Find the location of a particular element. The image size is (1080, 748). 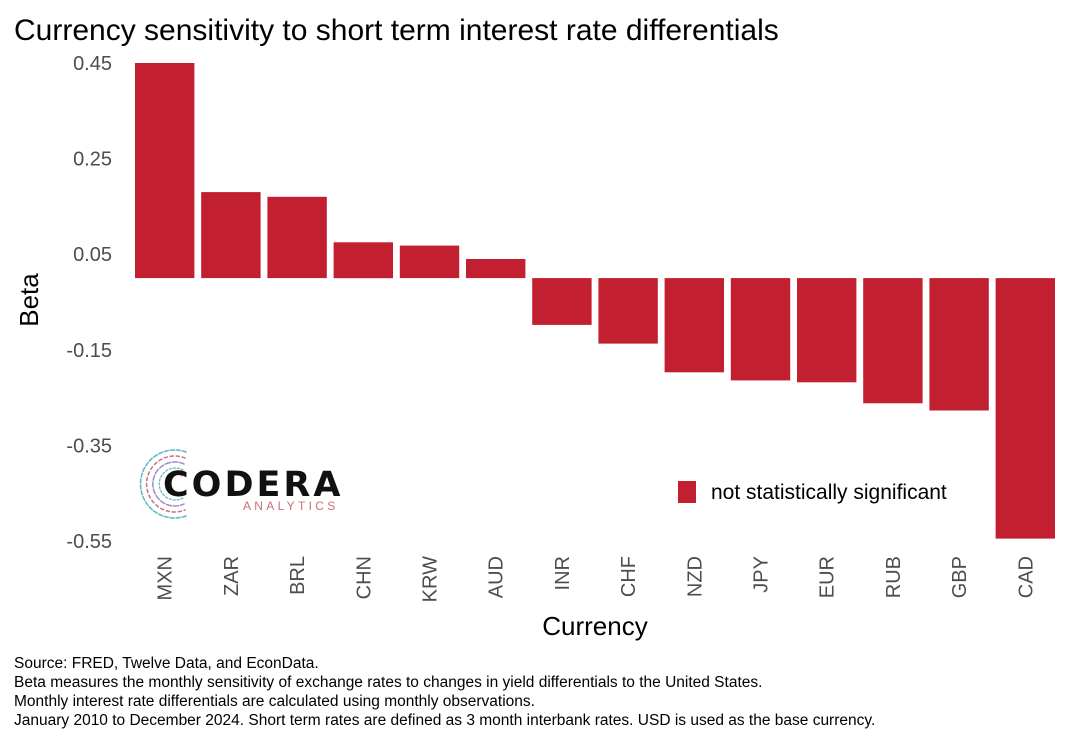

legend-swatch is located at coordinates (687, 492).